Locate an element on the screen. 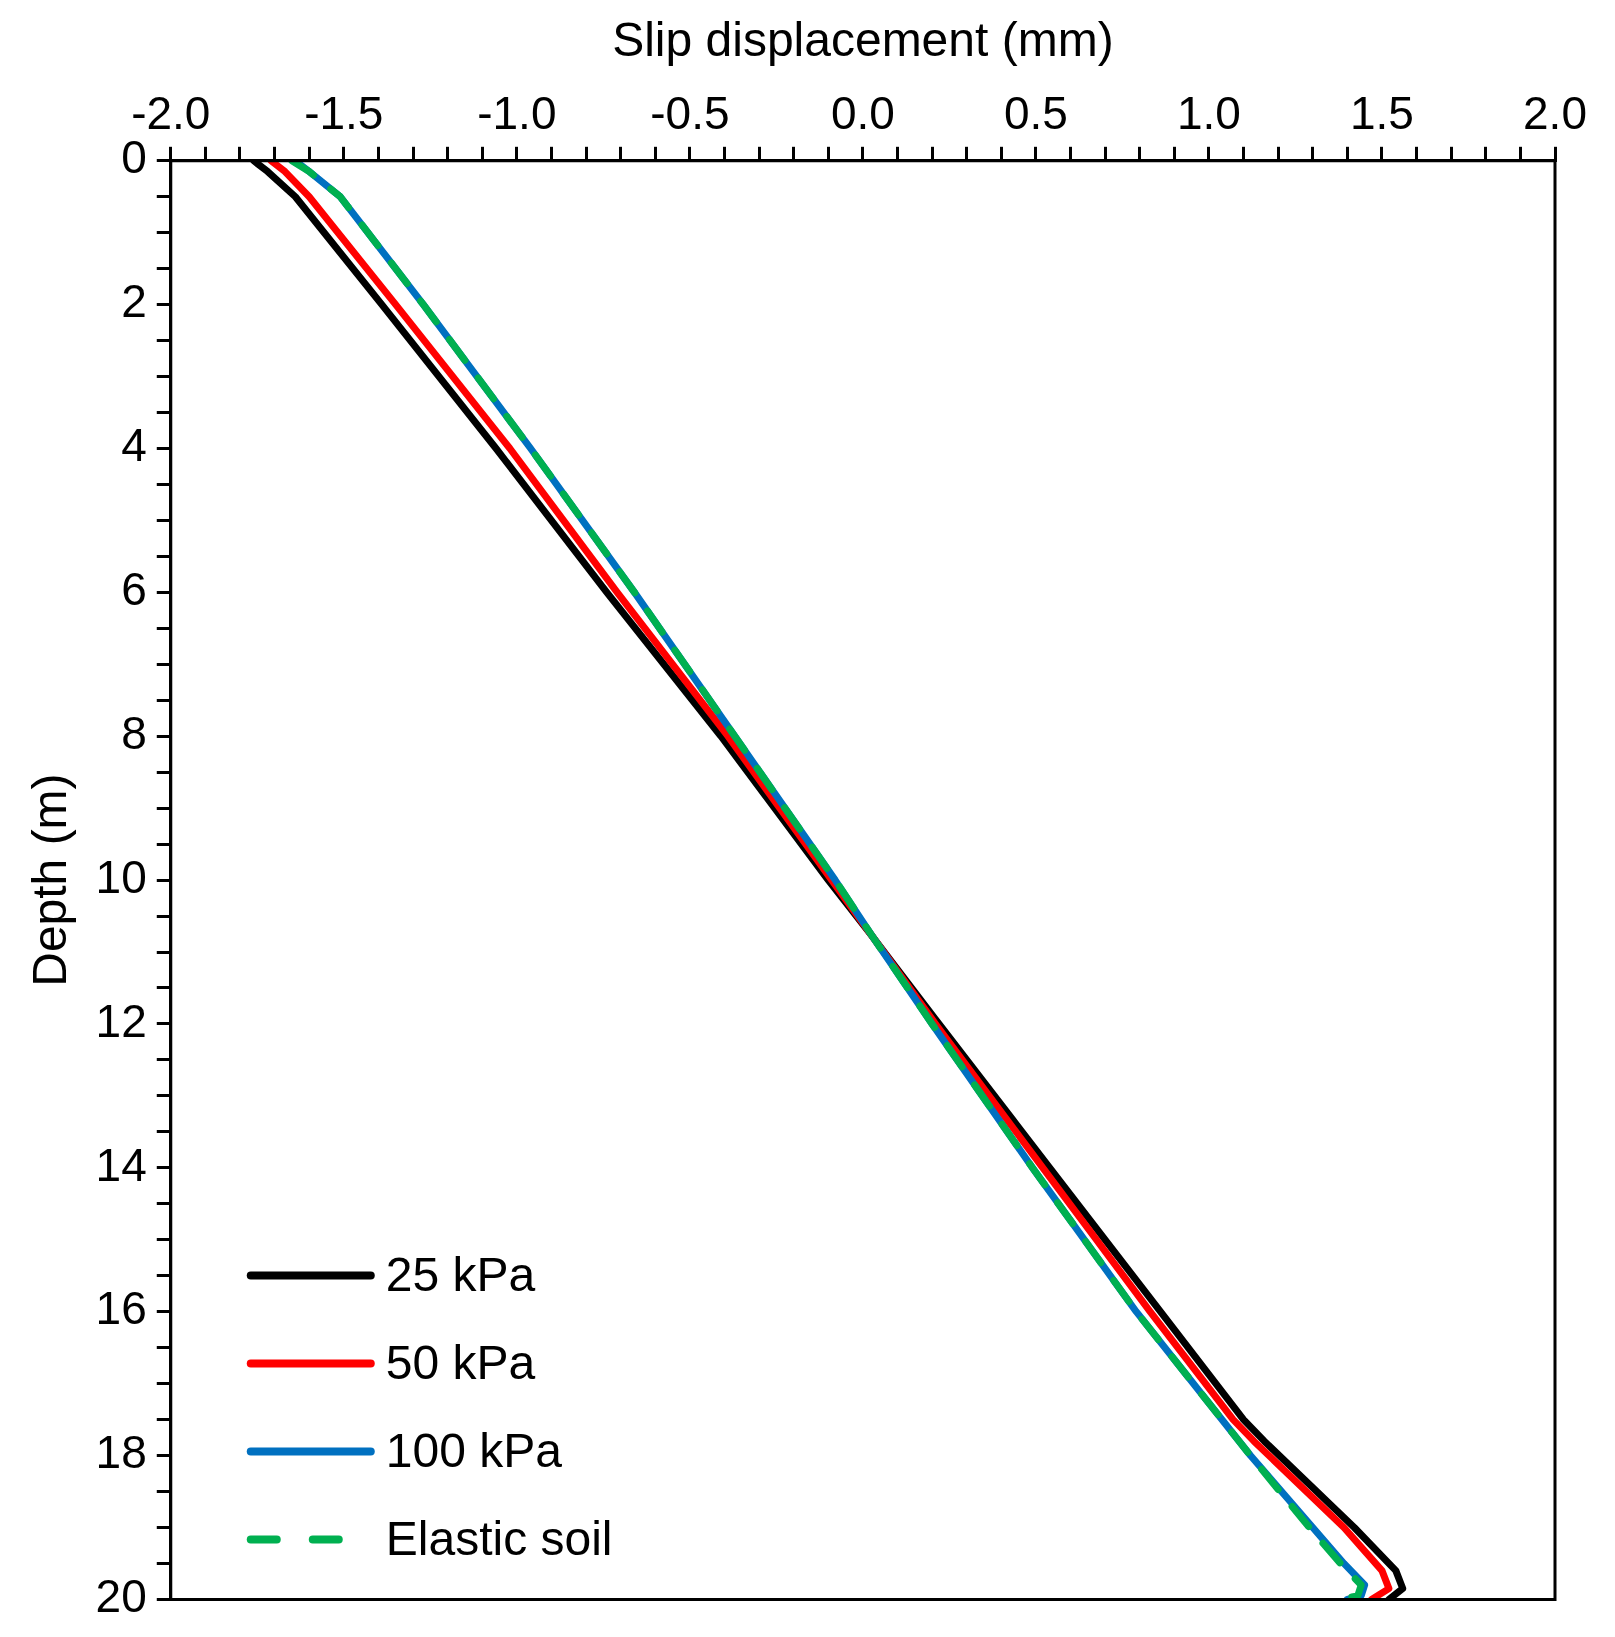 Image resolution: width=1615 pixels, height=1637 pixels. x-tick-label: 1.5 is located at coordinates (1381, 112).